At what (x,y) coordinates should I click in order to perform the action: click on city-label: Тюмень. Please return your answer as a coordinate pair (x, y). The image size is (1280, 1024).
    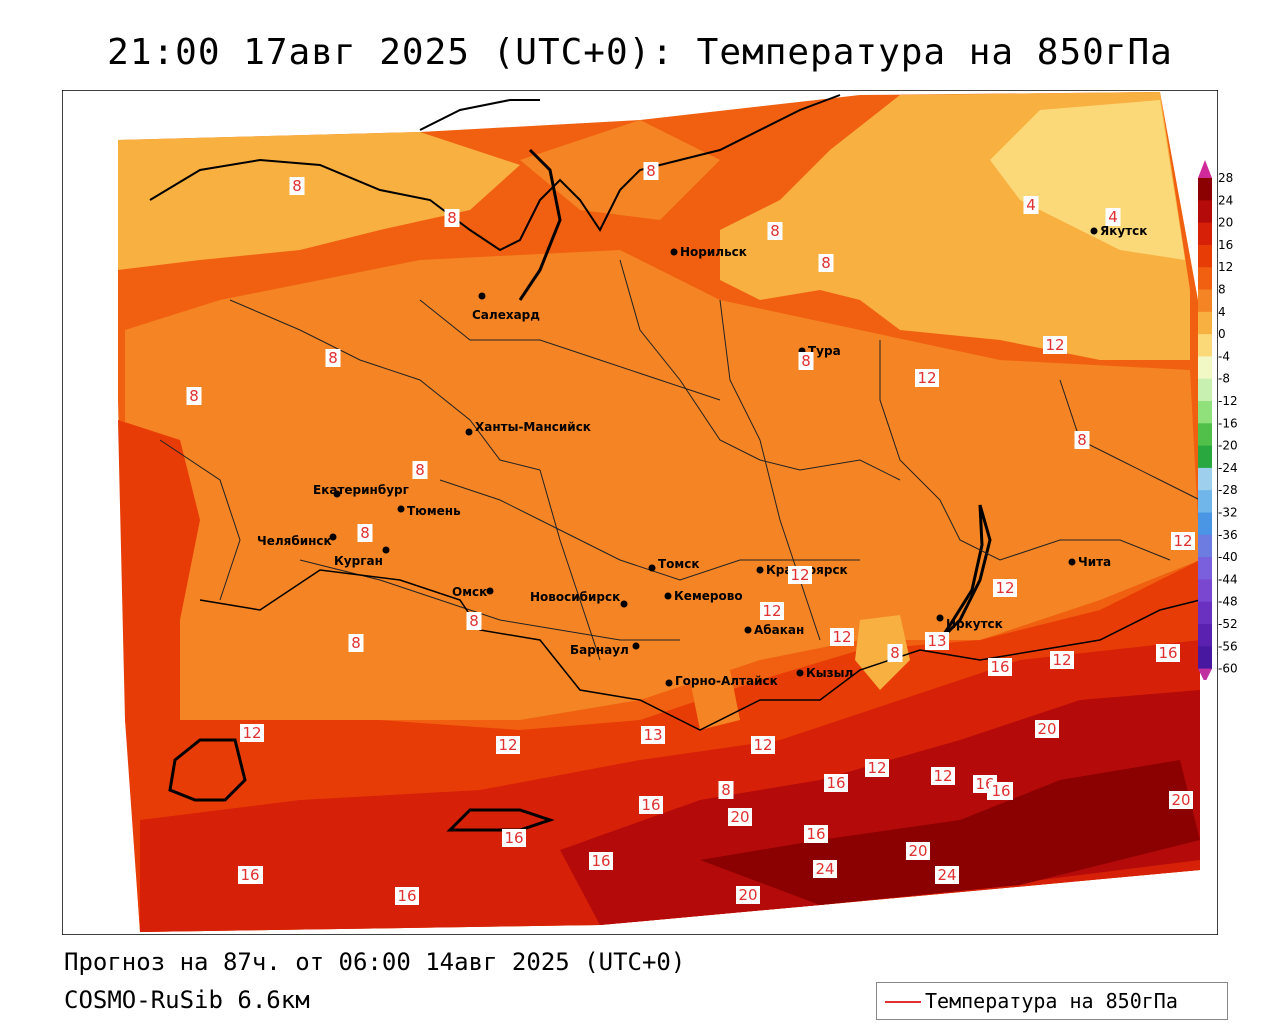
    Looking at the image, I should click on (434, 511).